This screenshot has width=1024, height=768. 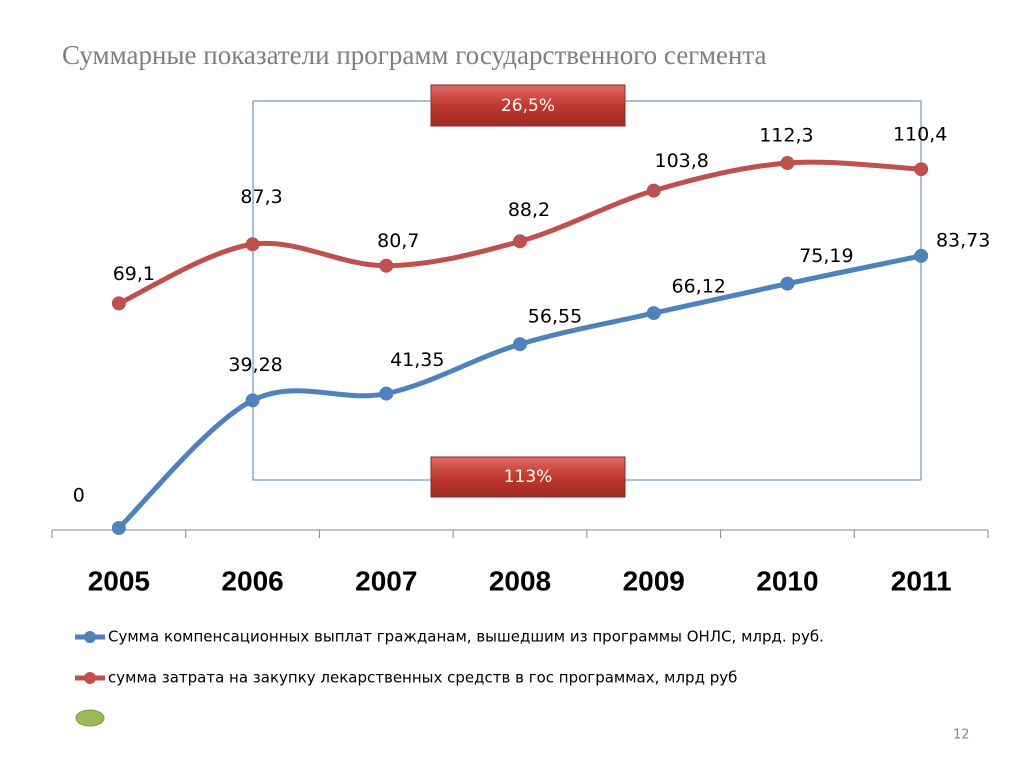 I want to click on value-label: 83,73, so click(x=963, y=240).